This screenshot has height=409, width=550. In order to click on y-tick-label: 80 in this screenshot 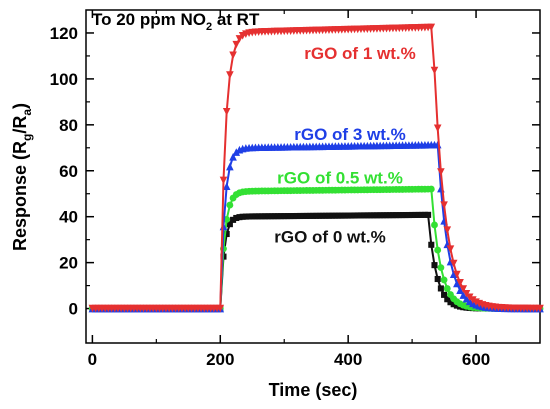, I will do `click(68, 125)`.